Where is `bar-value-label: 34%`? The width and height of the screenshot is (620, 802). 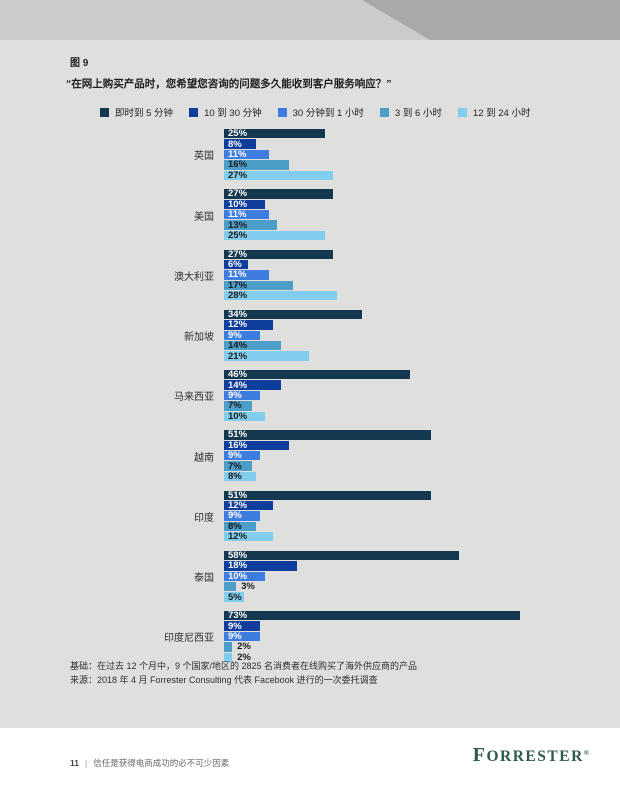 bar-value-label: 34% is located at coordinates (238, 314).